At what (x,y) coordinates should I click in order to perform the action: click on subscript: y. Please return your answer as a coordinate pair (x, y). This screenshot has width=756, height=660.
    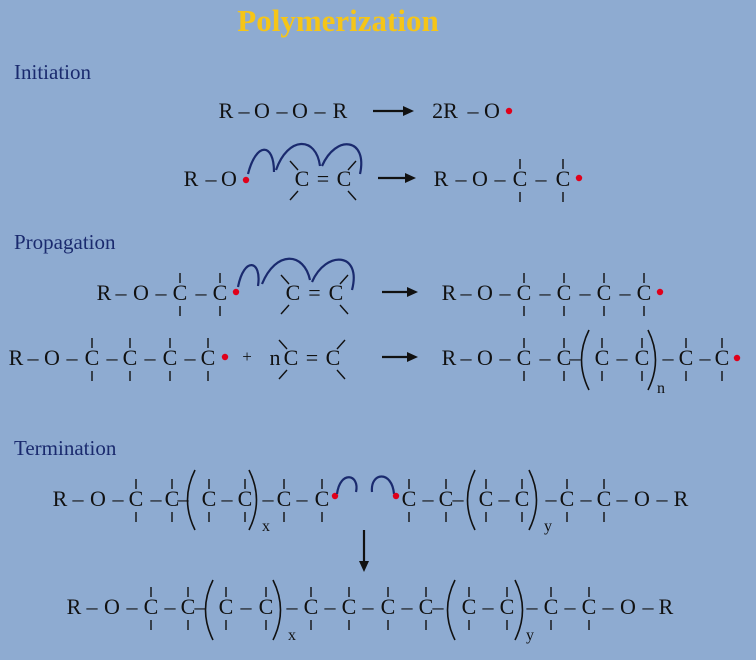
    Looking at the image, I should click on (530, 635).